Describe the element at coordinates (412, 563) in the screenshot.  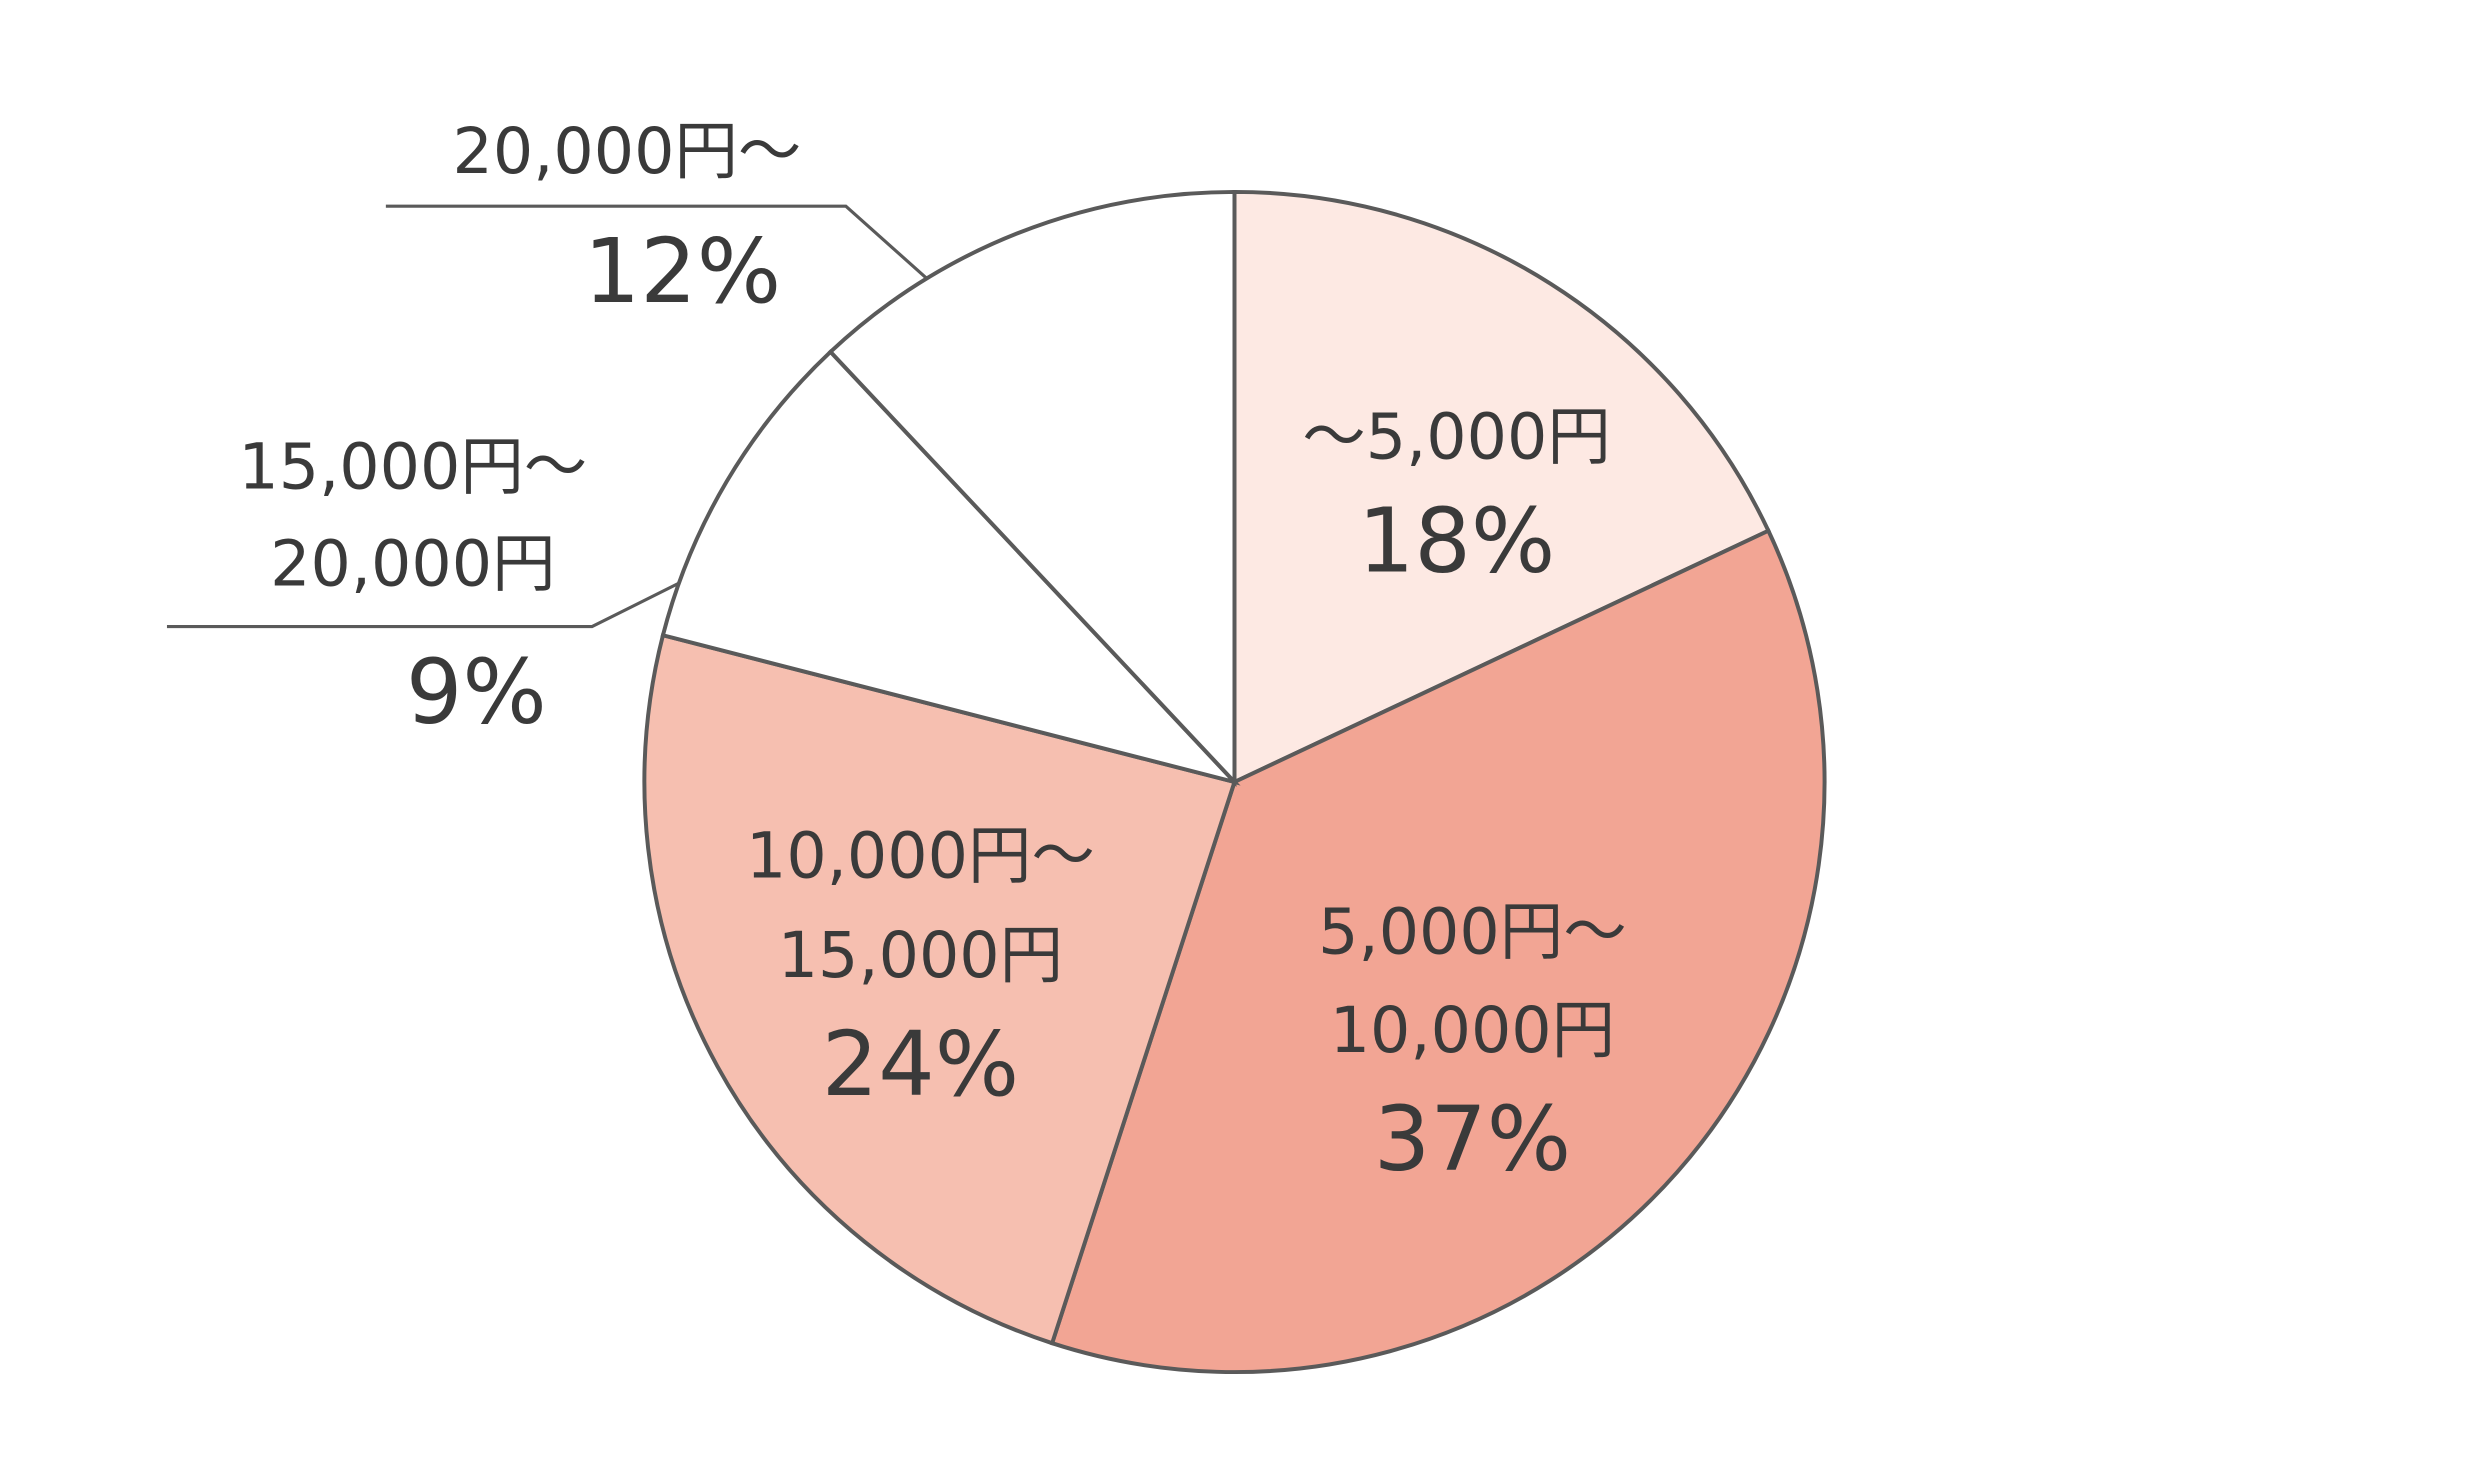
I see `slice-label: 20,000円` at that location.